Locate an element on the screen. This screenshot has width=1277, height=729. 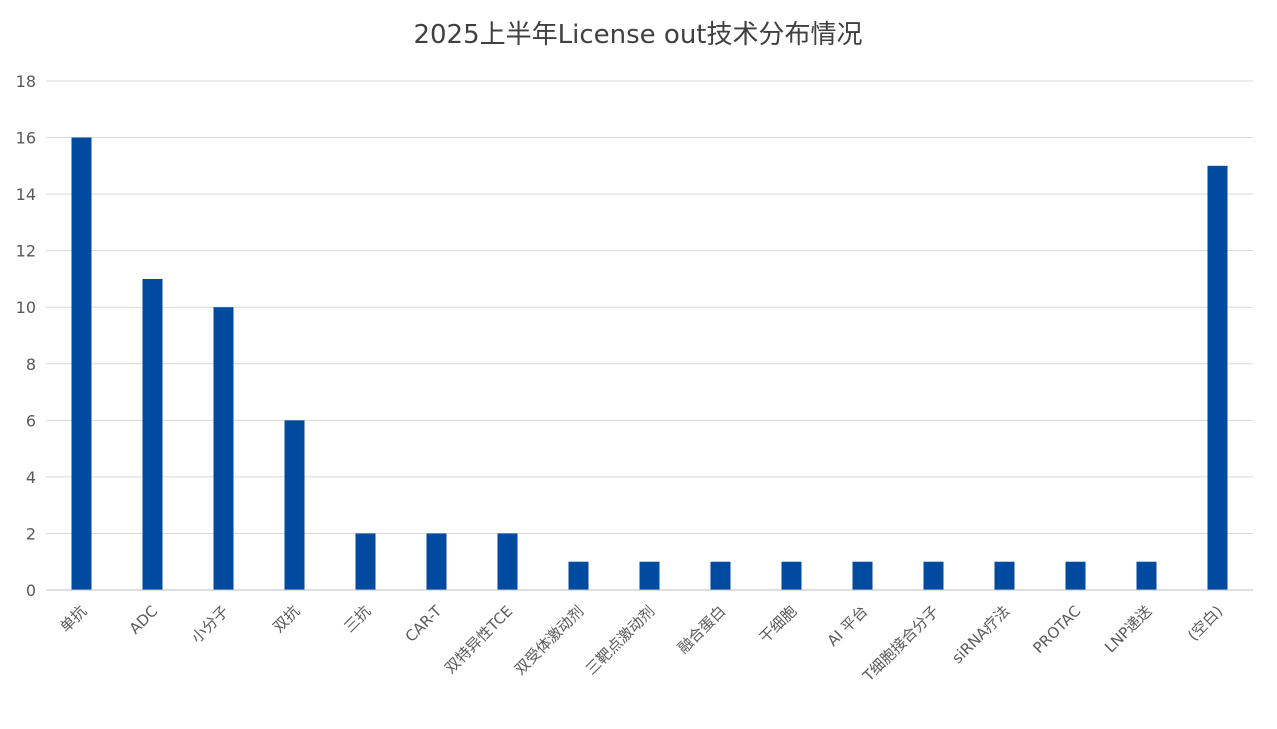
y-tick-label: 2 is located at coordinates (31, 533).